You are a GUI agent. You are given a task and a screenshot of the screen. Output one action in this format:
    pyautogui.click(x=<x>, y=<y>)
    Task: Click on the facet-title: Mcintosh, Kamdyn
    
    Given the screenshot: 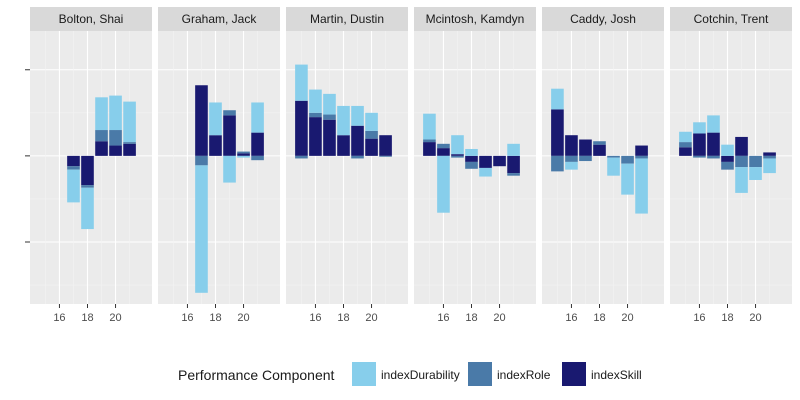 What is the action you would take?
    pyautogui.click(x=475, y=19)
    